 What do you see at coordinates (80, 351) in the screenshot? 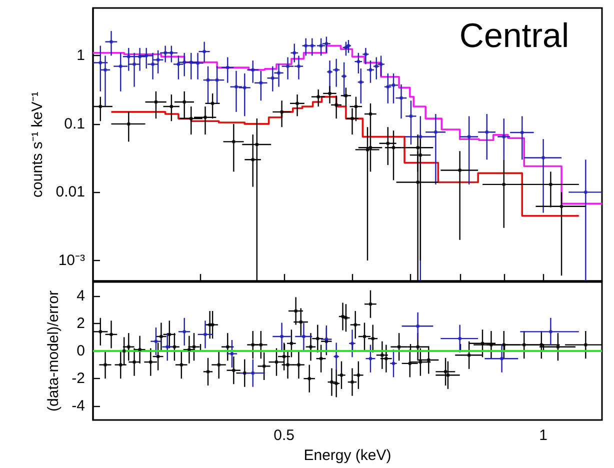
I see `y-tick-label: 0` at bounding box center [80, 351].